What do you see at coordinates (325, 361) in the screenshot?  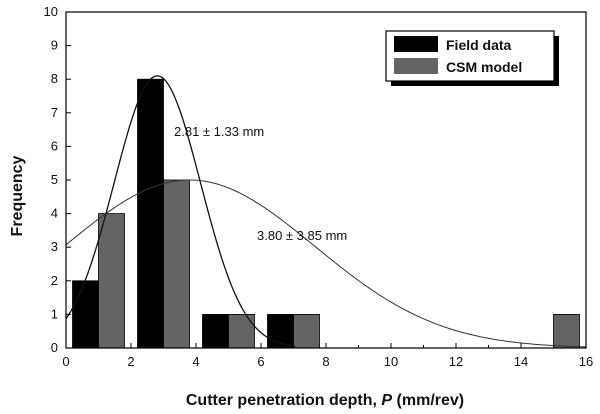 I see `x-tick-label: 8` at bounding box center [325, 361].